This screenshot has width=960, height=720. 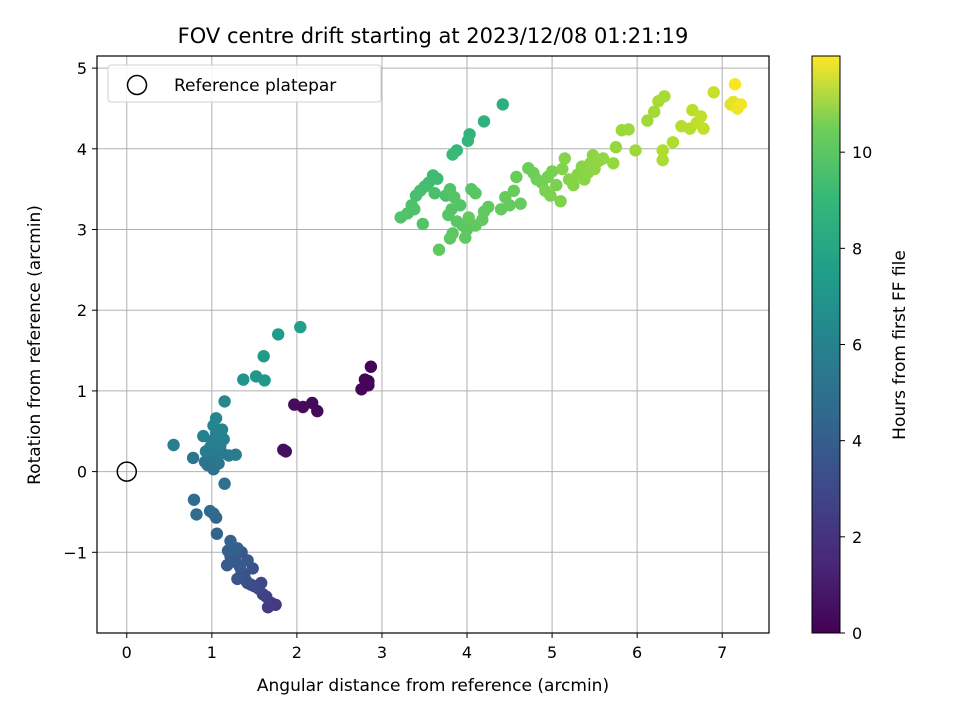 I want to click on reference-platepar-marker, so click(x=127, y=471).